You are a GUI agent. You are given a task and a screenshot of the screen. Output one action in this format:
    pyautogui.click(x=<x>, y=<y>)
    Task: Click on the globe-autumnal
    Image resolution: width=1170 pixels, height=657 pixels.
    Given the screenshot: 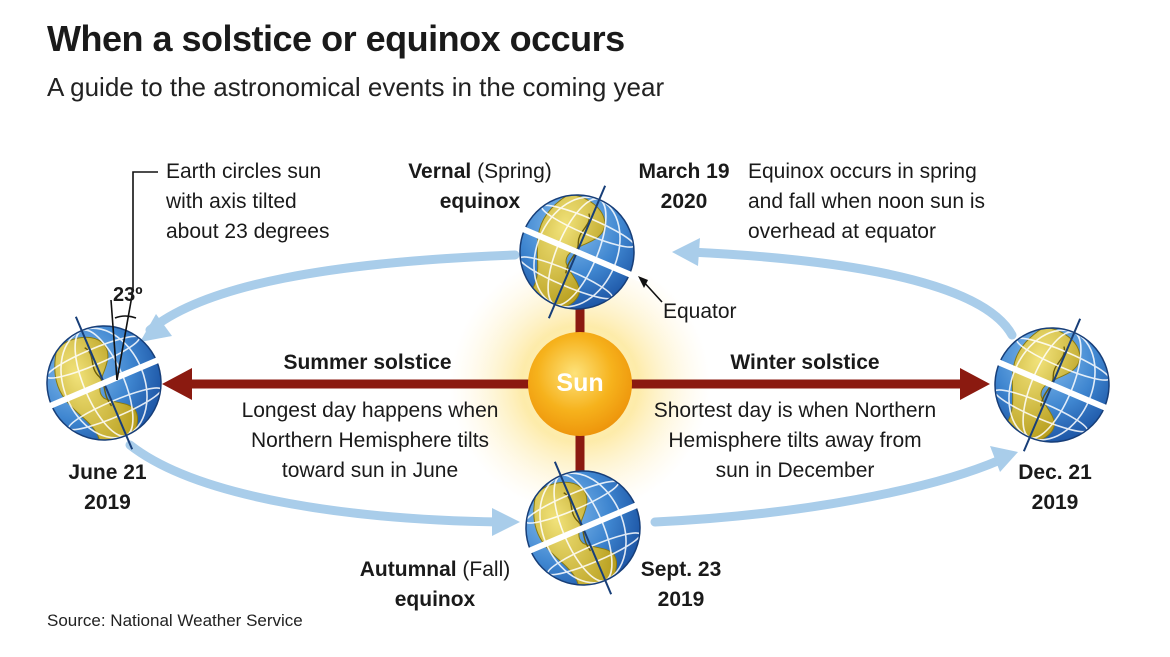 What is the action you would take?
    pyautogui.click(x=582, y=527)
    